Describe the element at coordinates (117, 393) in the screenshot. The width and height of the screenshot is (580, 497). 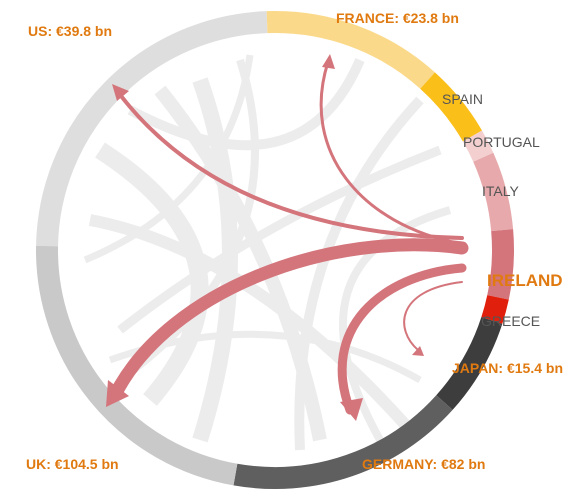
I see `arrowhead-uk` at that location.